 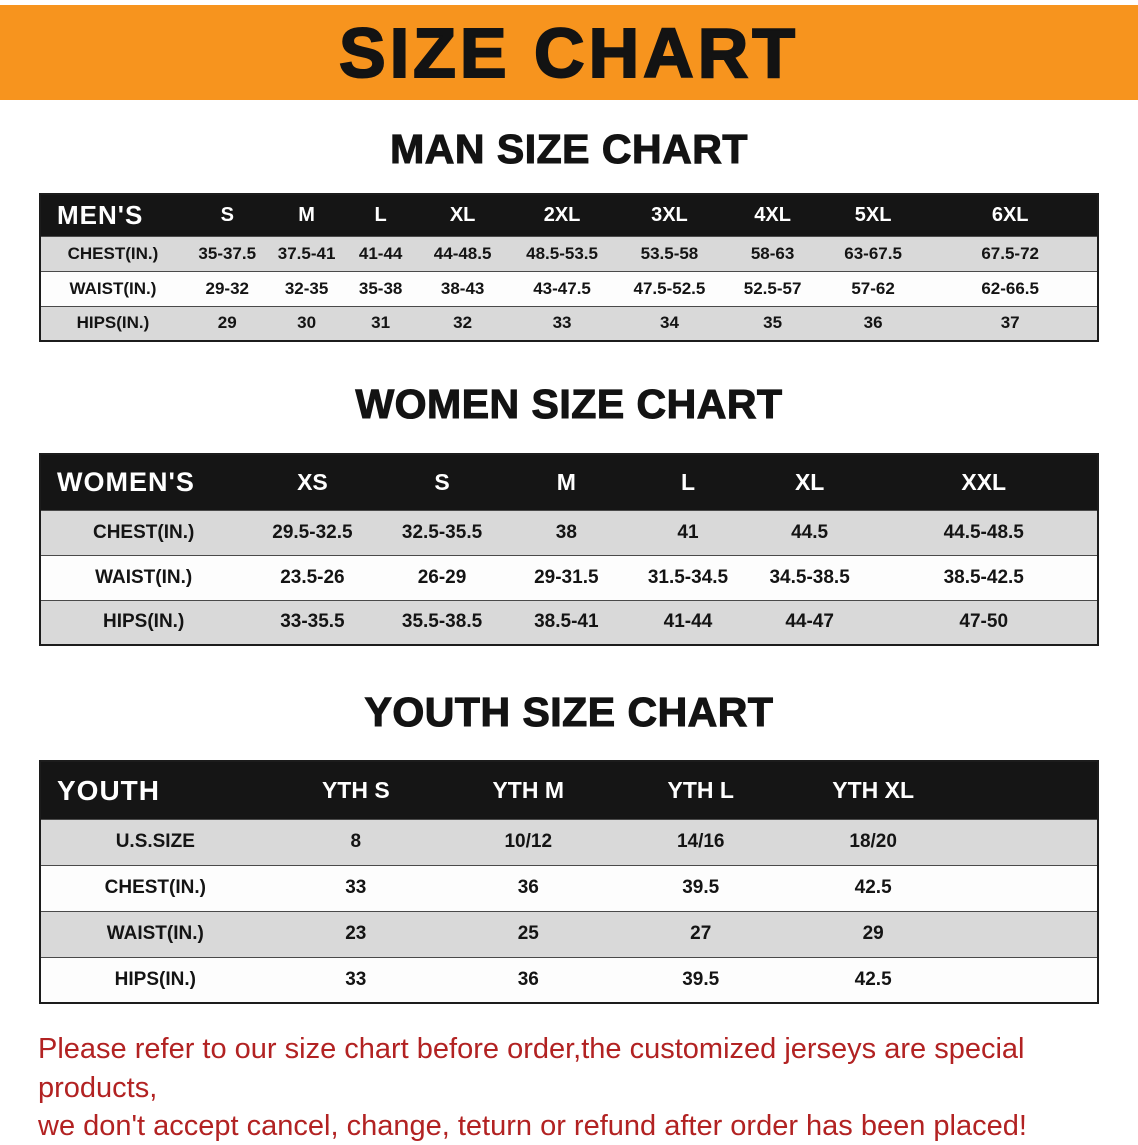 What do you see at coordinates (306, 214) in the screenshot?
I see `men-size-header: M` at bounding box center [306, 214].